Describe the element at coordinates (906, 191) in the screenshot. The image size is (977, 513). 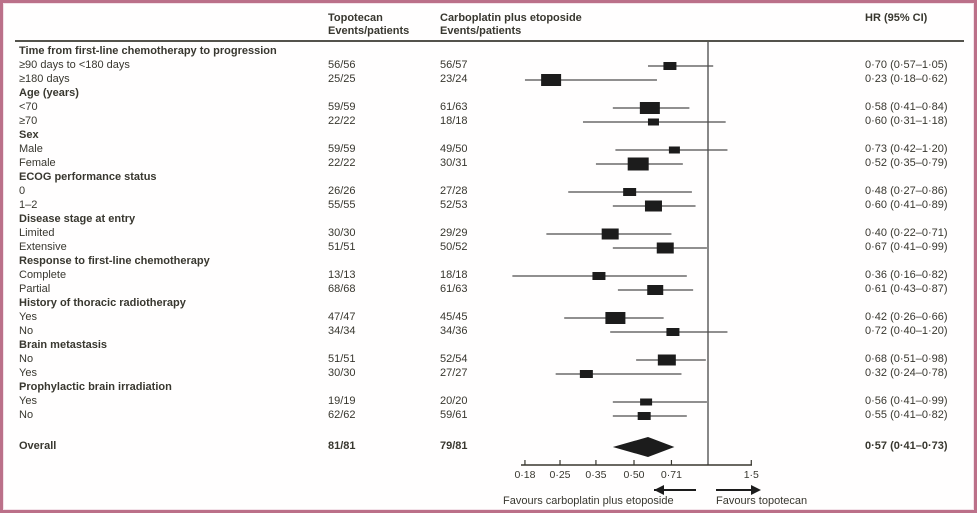
I see `hr-value: 0·48 (0·27–0·86)` at that location.